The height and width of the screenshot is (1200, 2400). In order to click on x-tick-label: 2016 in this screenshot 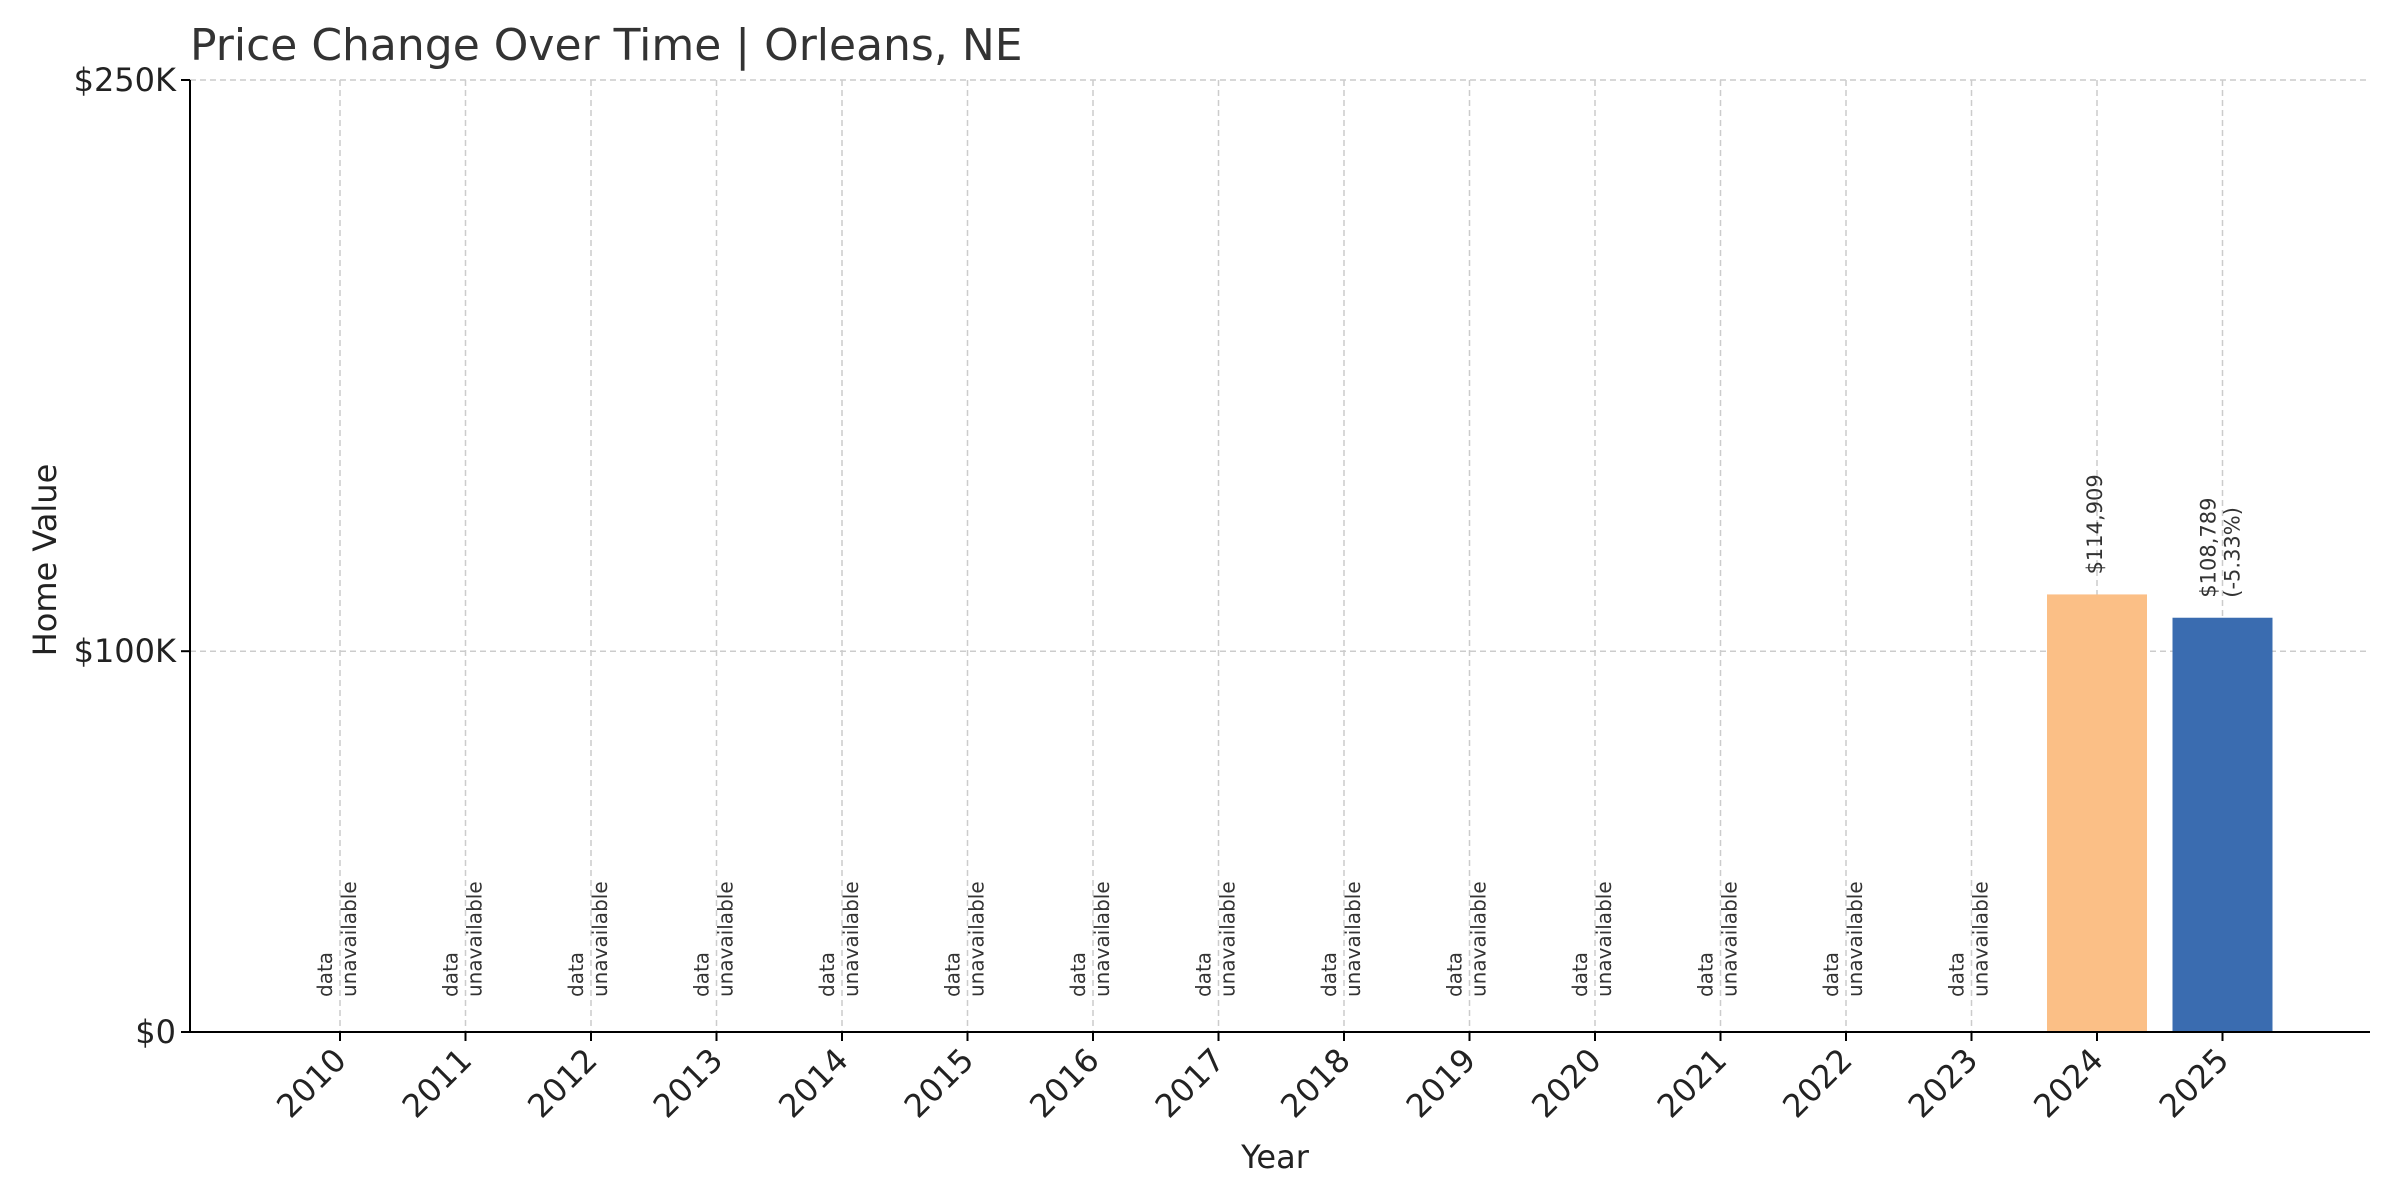, I will do `click(1064, 1083)`.